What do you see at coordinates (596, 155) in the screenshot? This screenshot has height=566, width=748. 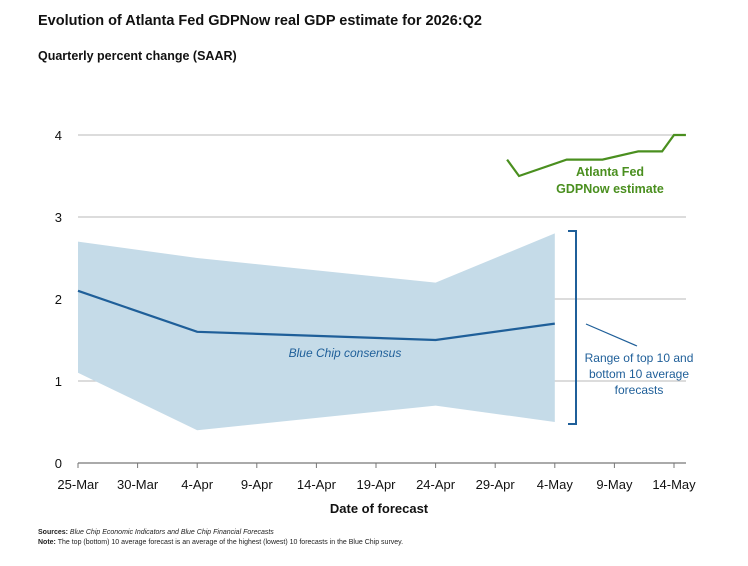 I see `gdpnow-estimate-line` at bounding box center [596, 155].